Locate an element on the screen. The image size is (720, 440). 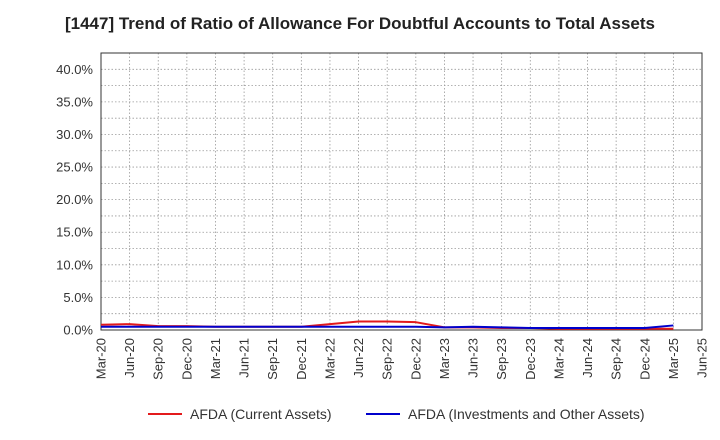
x-tick-label: Dec-24 is located at coordinates (644, 359).